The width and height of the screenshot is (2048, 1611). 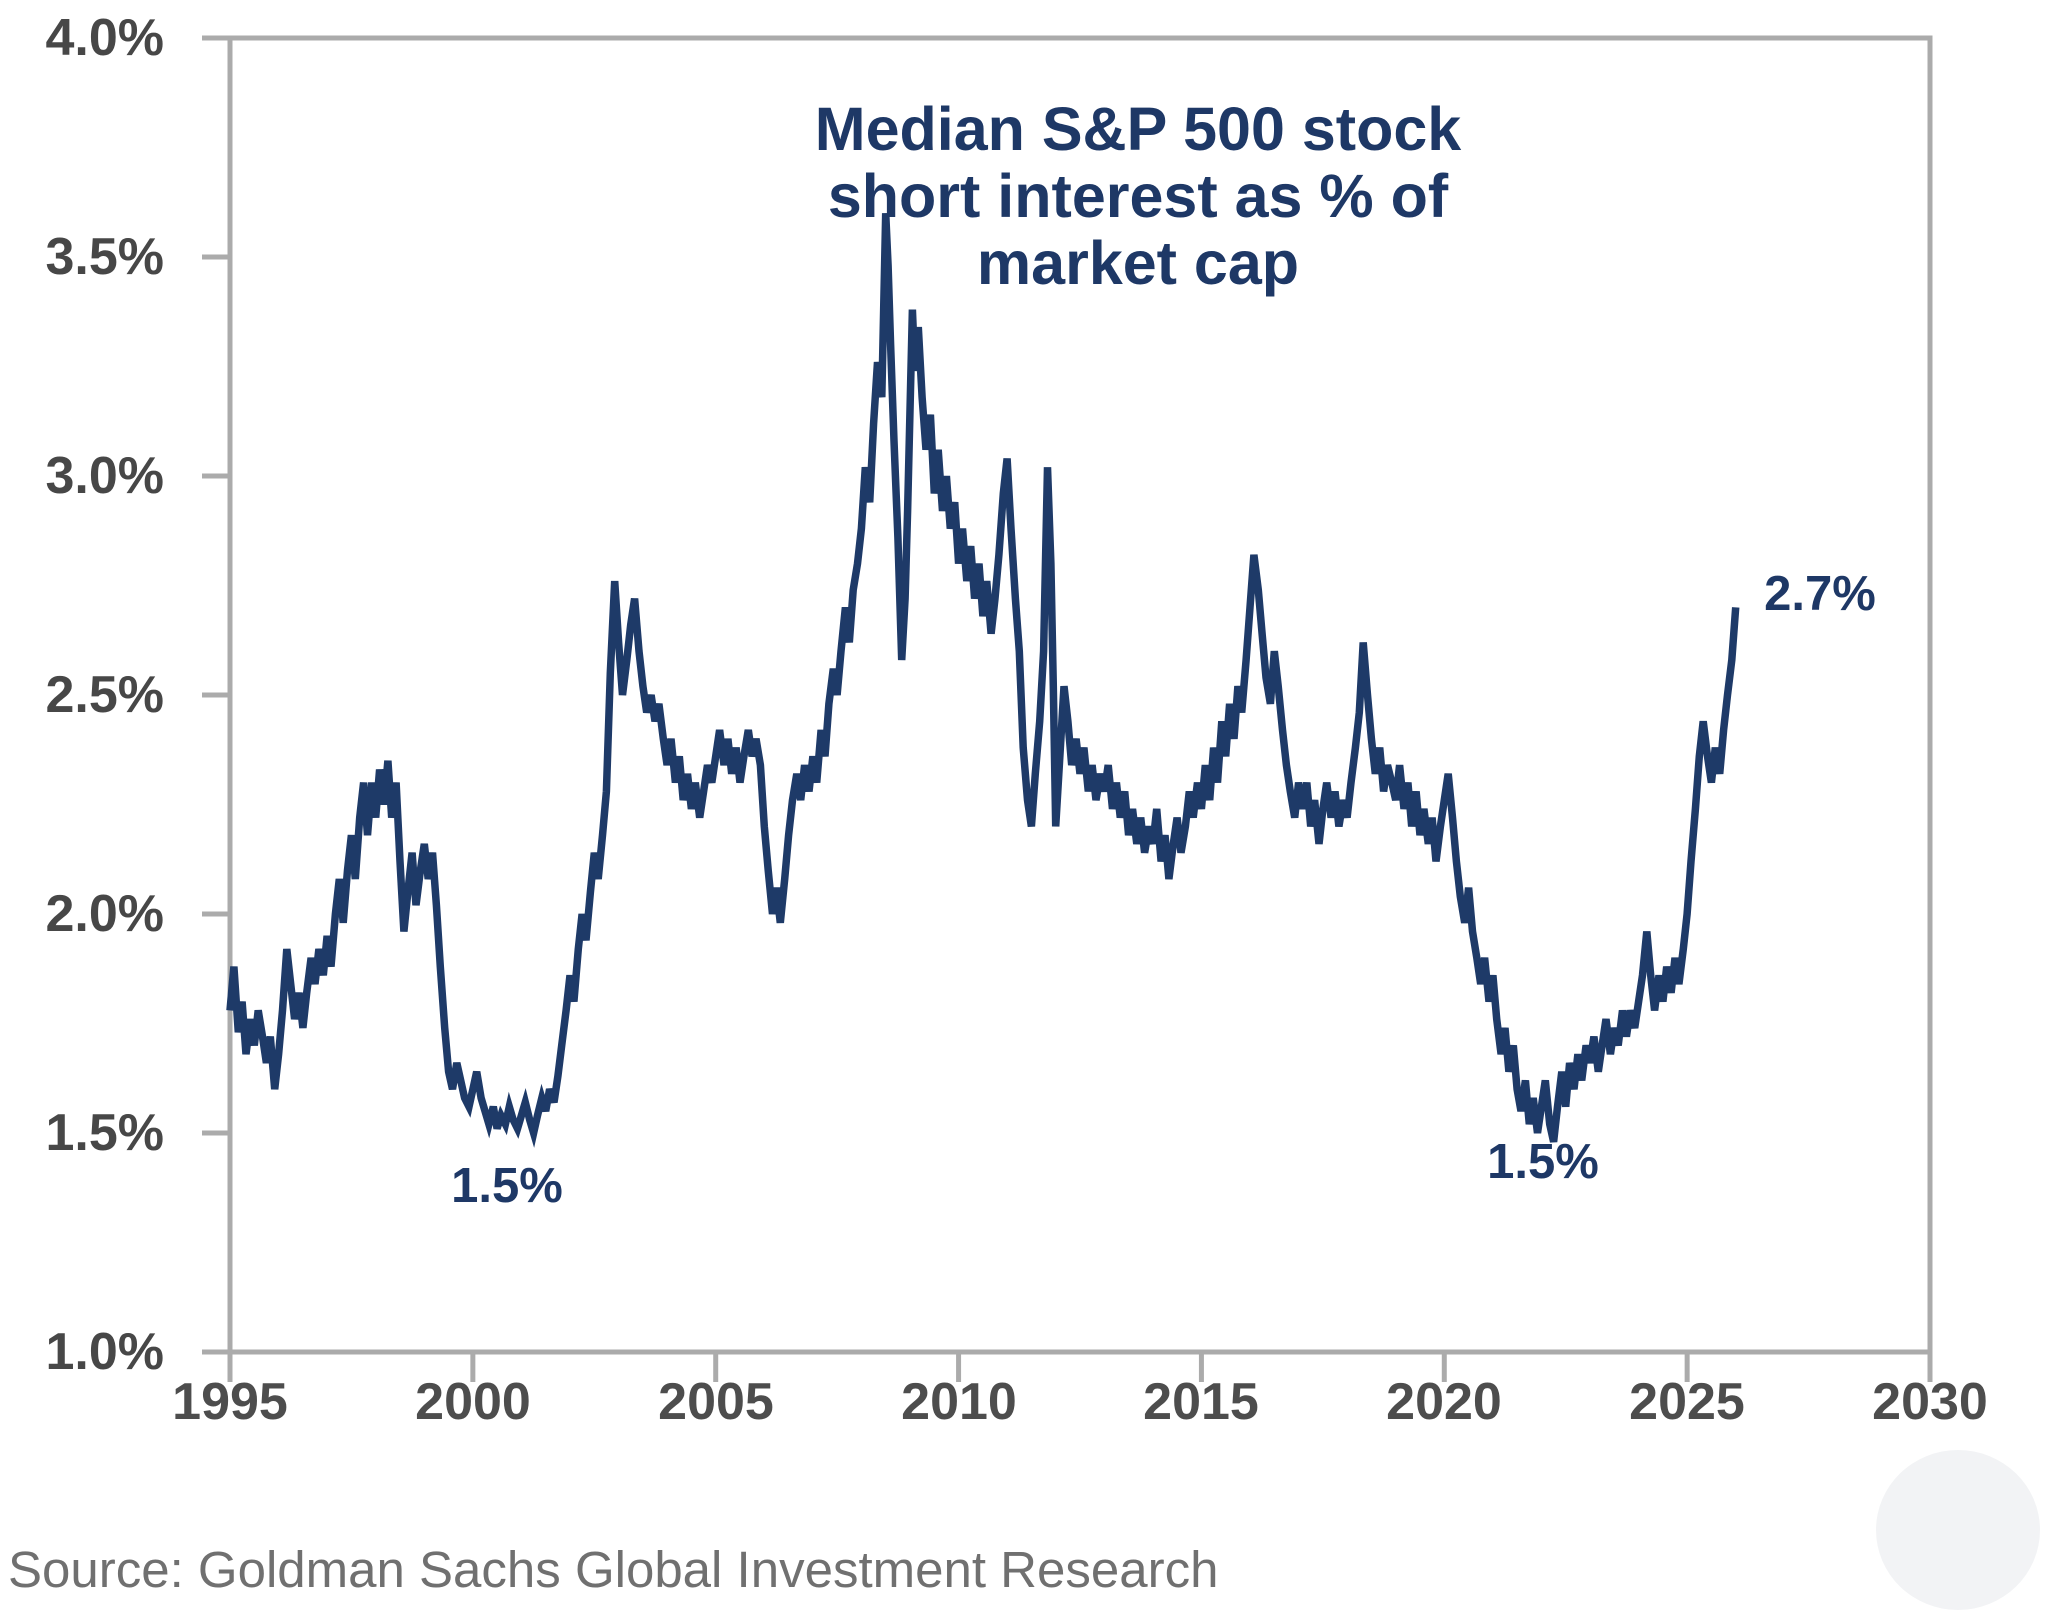 I want to click on y-tick-label-3.5: 3.5%, so click(x=104, y=257).